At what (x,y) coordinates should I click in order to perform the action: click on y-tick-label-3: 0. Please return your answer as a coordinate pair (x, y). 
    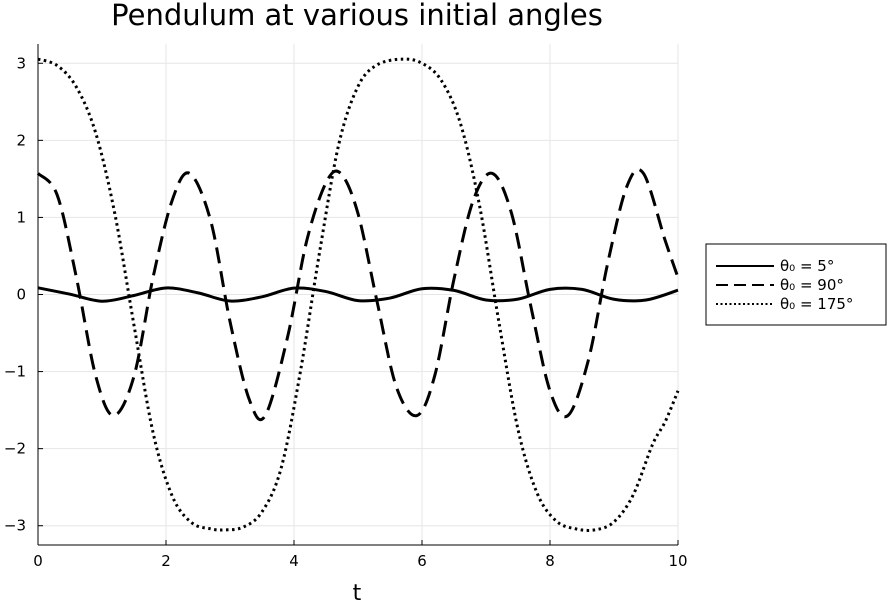
    Looking at the image, I should click on (21, 295).